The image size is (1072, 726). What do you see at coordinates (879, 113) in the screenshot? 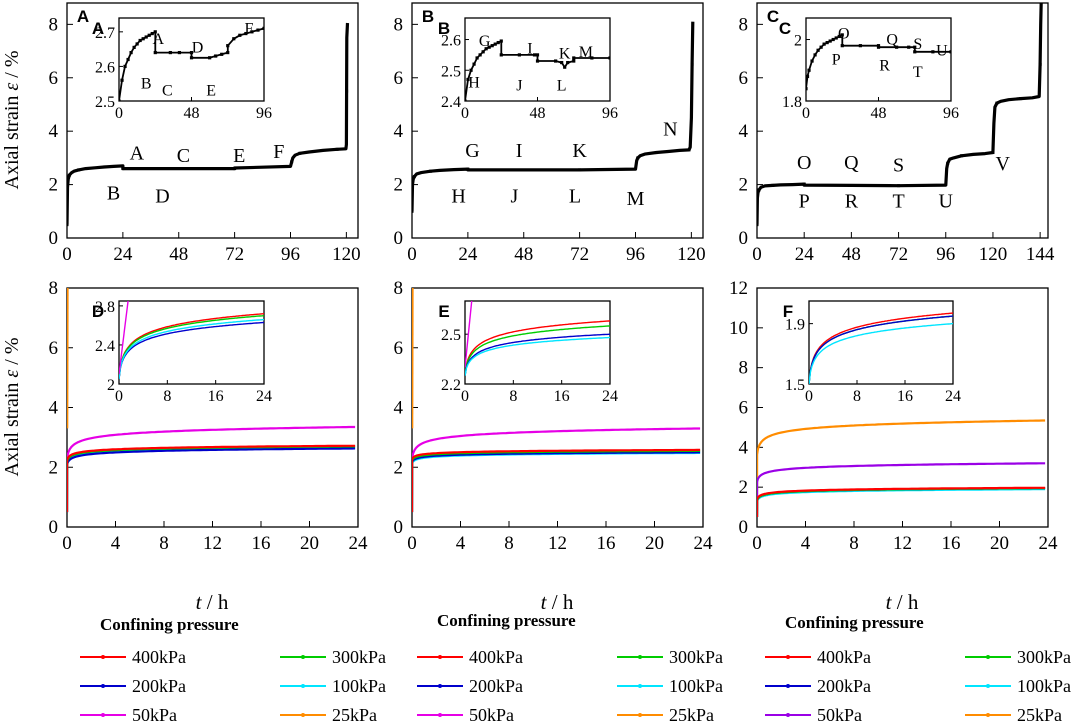
I see `x-tick-label: 48` at bounding box center [879, 113].